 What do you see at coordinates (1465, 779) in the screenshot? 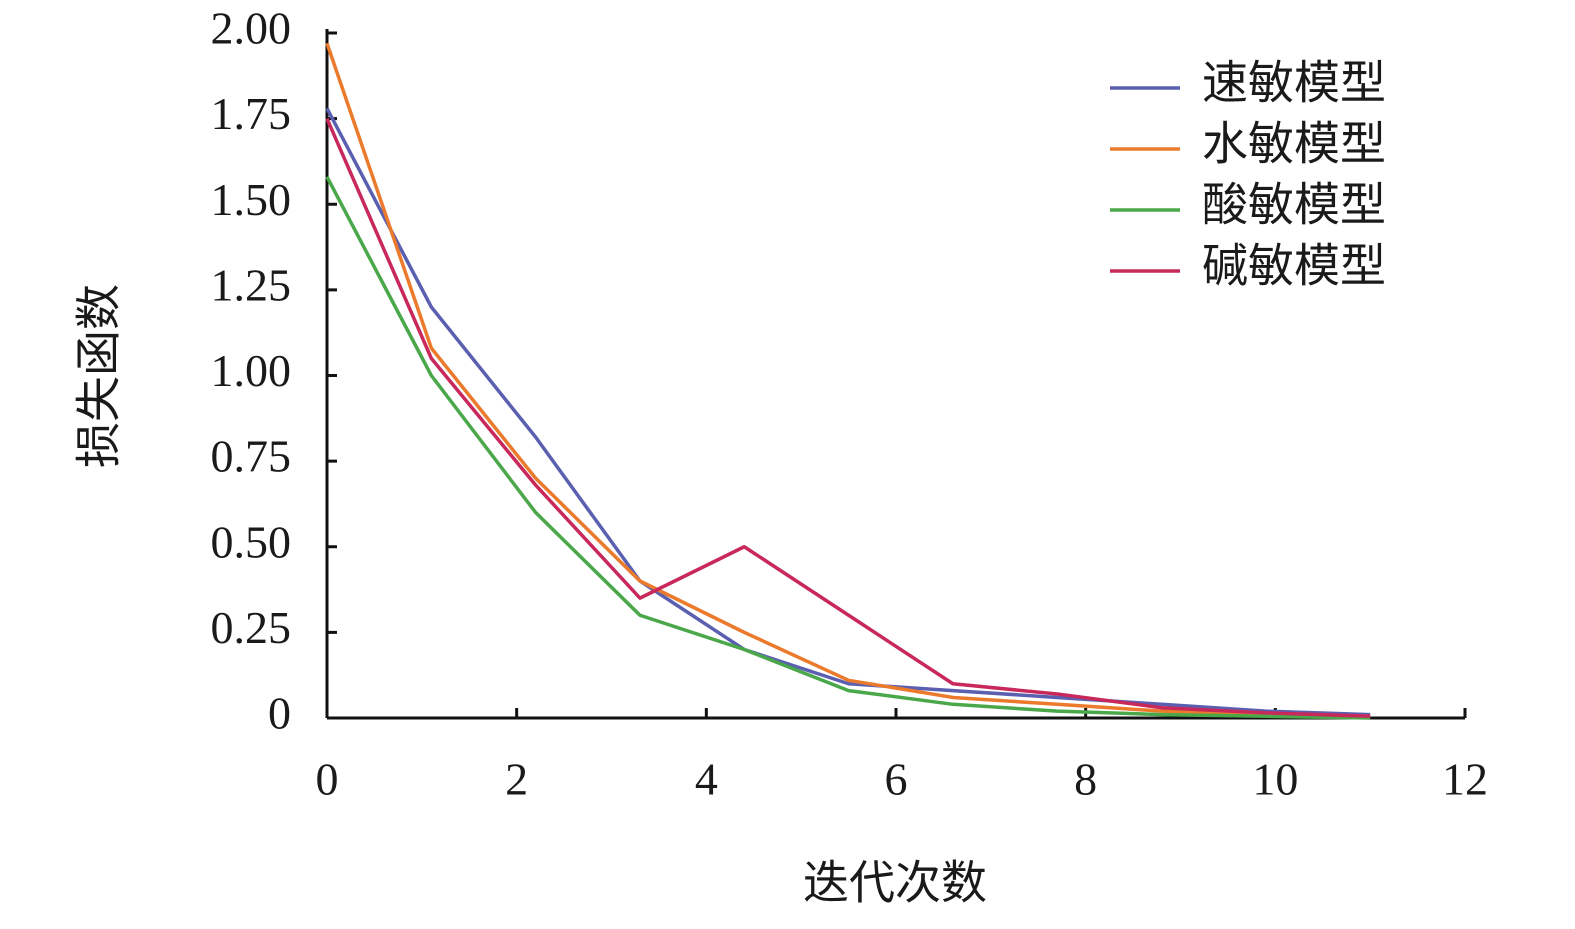
I see `x-tick-label: 12` at bounding box center [1465, 779].